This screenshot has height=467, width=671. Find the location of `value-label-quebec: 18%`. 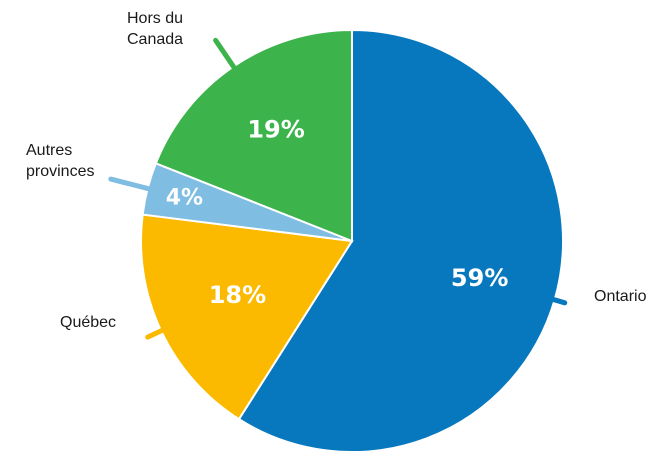

value-label-quebec: 18% is located at coordinates (237, 295).